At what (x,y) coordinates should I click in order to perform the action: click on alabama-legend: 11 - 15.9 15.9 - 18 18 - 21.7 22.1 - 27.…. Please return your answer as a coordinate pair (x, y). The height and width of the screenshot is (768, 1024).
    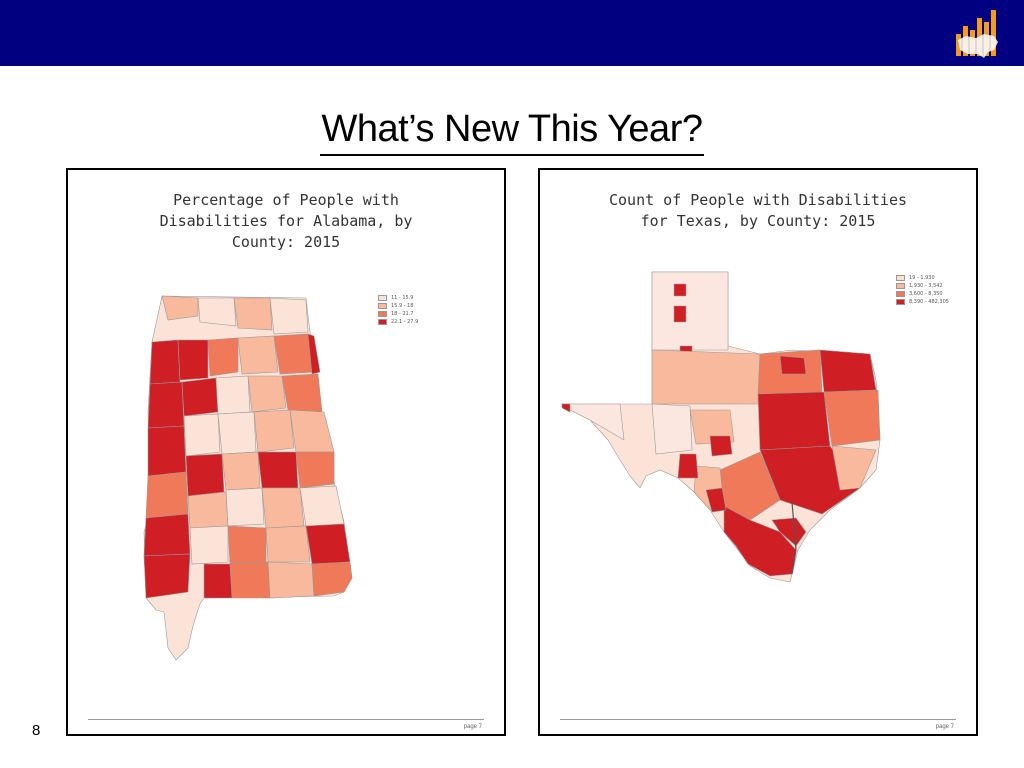
    Looking at the image, I should click on (398, 310).